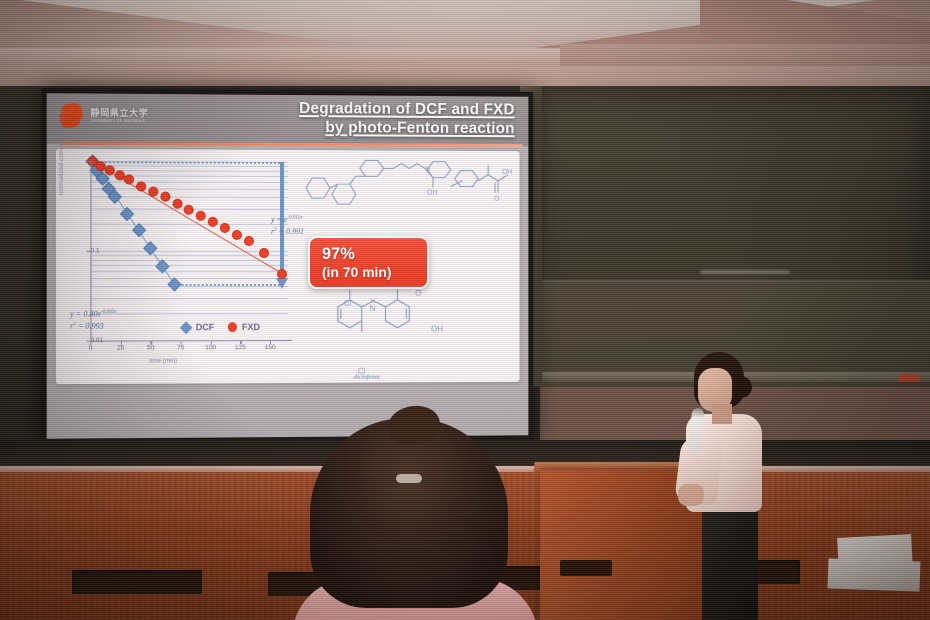 This screenshot has width=930, height=620. What do you see at coordinates (205, 327) in the screenshot?
I see `legend-label-dcf: DCF` at bounding box center [205, 327].